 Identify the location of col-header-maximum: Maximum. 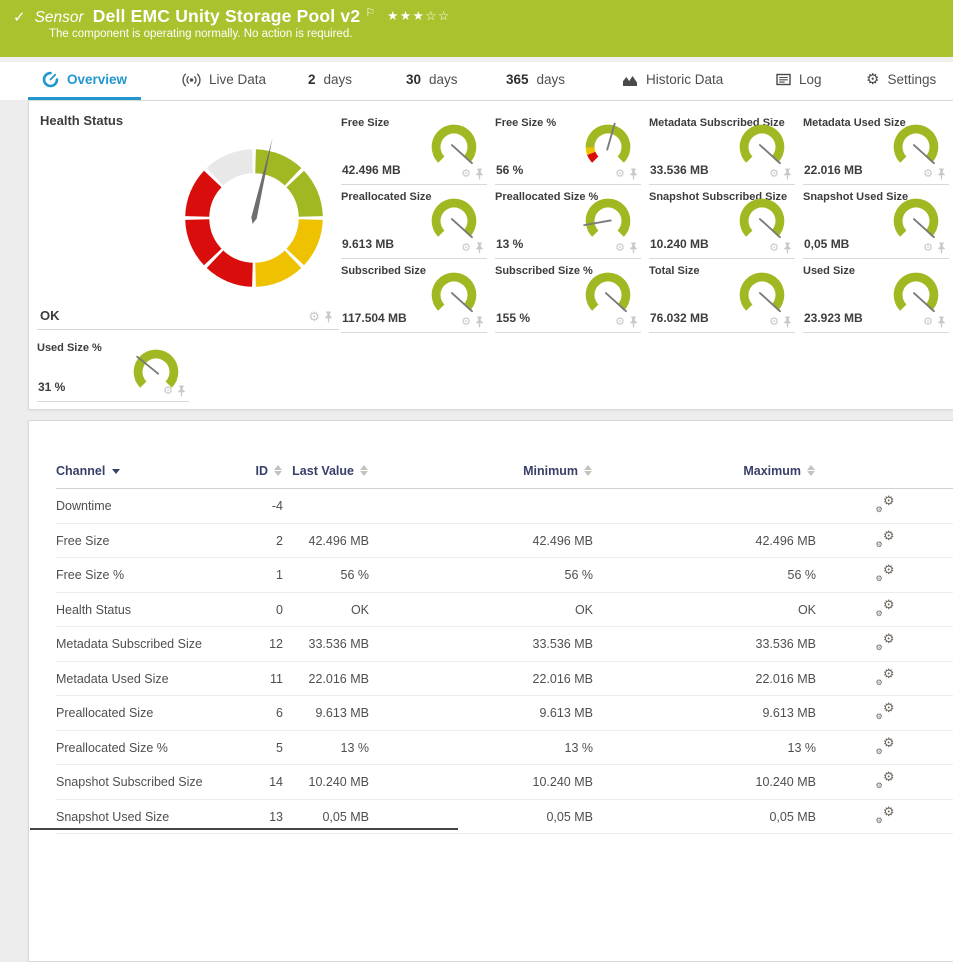
(704, 471).